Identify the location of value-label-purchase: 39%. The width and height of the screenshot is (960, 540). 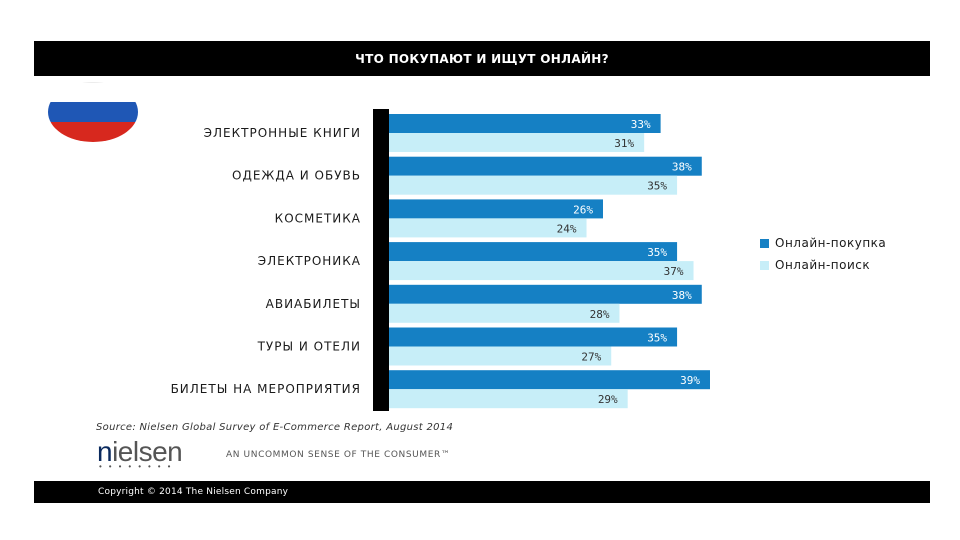
(690, 380).